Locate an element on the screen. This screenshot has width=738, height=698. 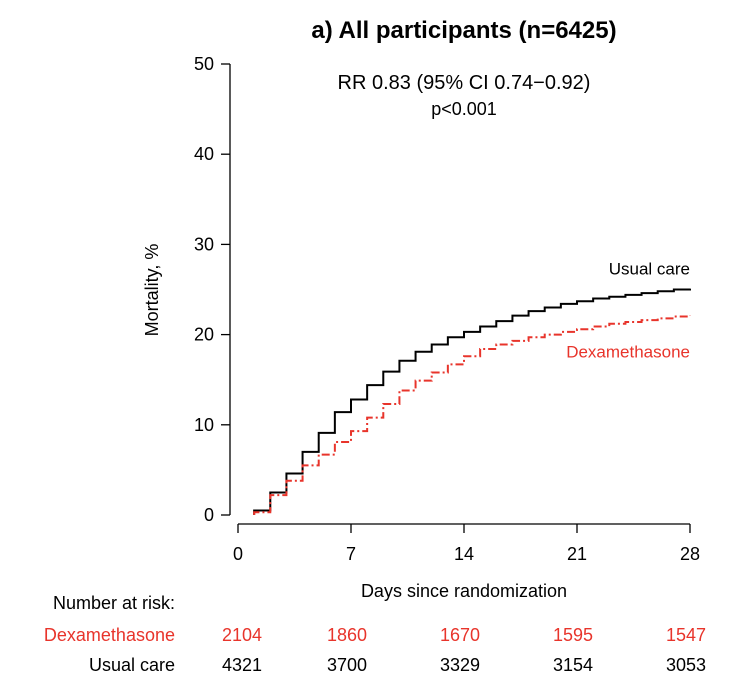
risk-value-dexamethasone: 1547 is located at coordinates (686, 635).